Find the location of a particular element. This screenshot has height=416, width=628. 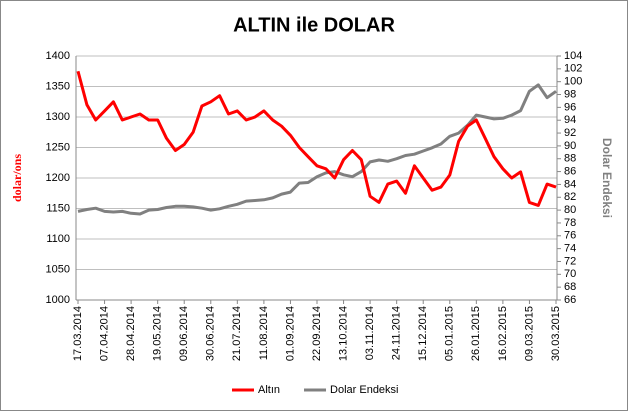

x-tick-label: 15.12.2014 is located at coordinates (423, 333).